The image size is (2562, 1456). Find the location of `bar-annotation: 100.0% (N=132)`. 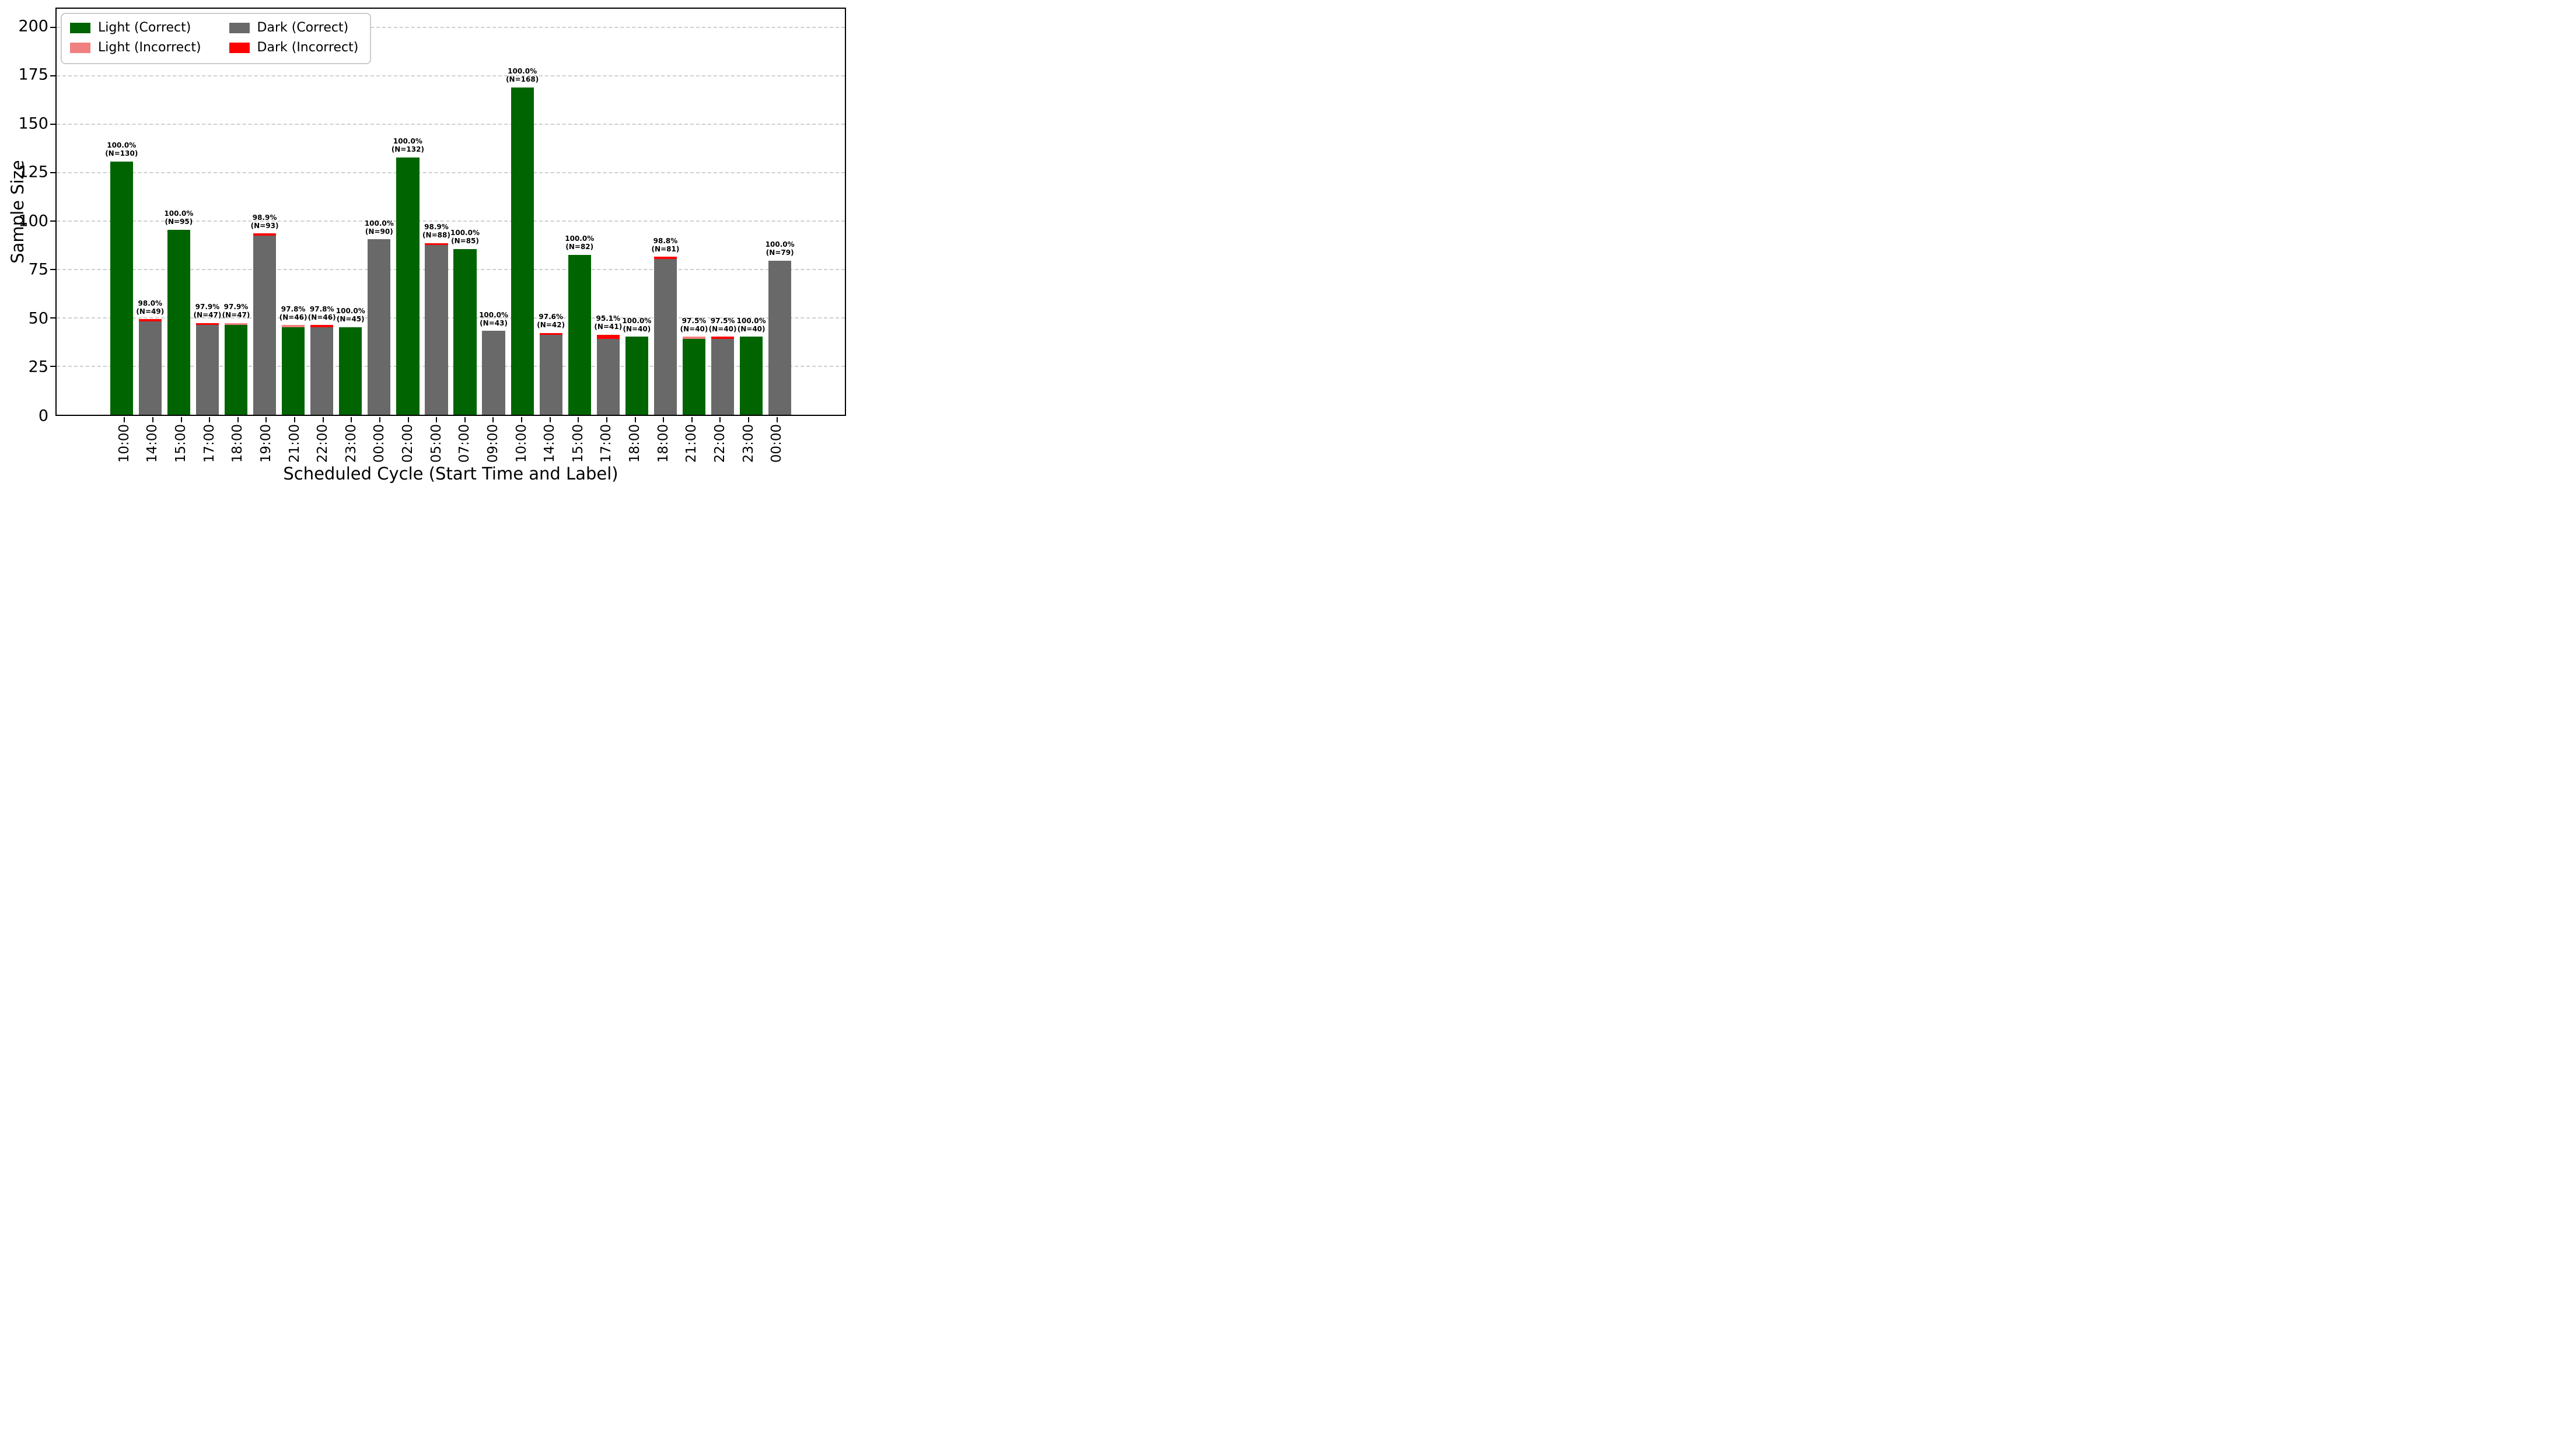

bar-annotation: 100.0% (N=132) is located at coordinates (408, 146).